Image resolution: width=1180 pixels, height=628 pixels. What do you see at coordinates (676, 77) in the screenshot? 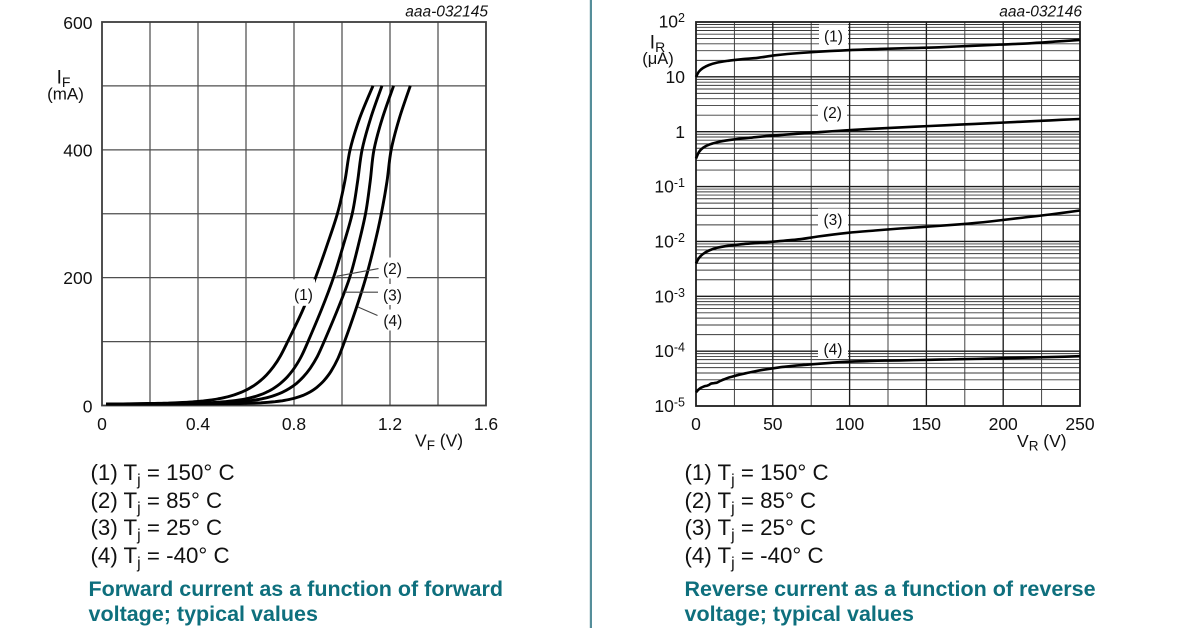
I see `svg-text: 10` at bounding box center [676, 77].